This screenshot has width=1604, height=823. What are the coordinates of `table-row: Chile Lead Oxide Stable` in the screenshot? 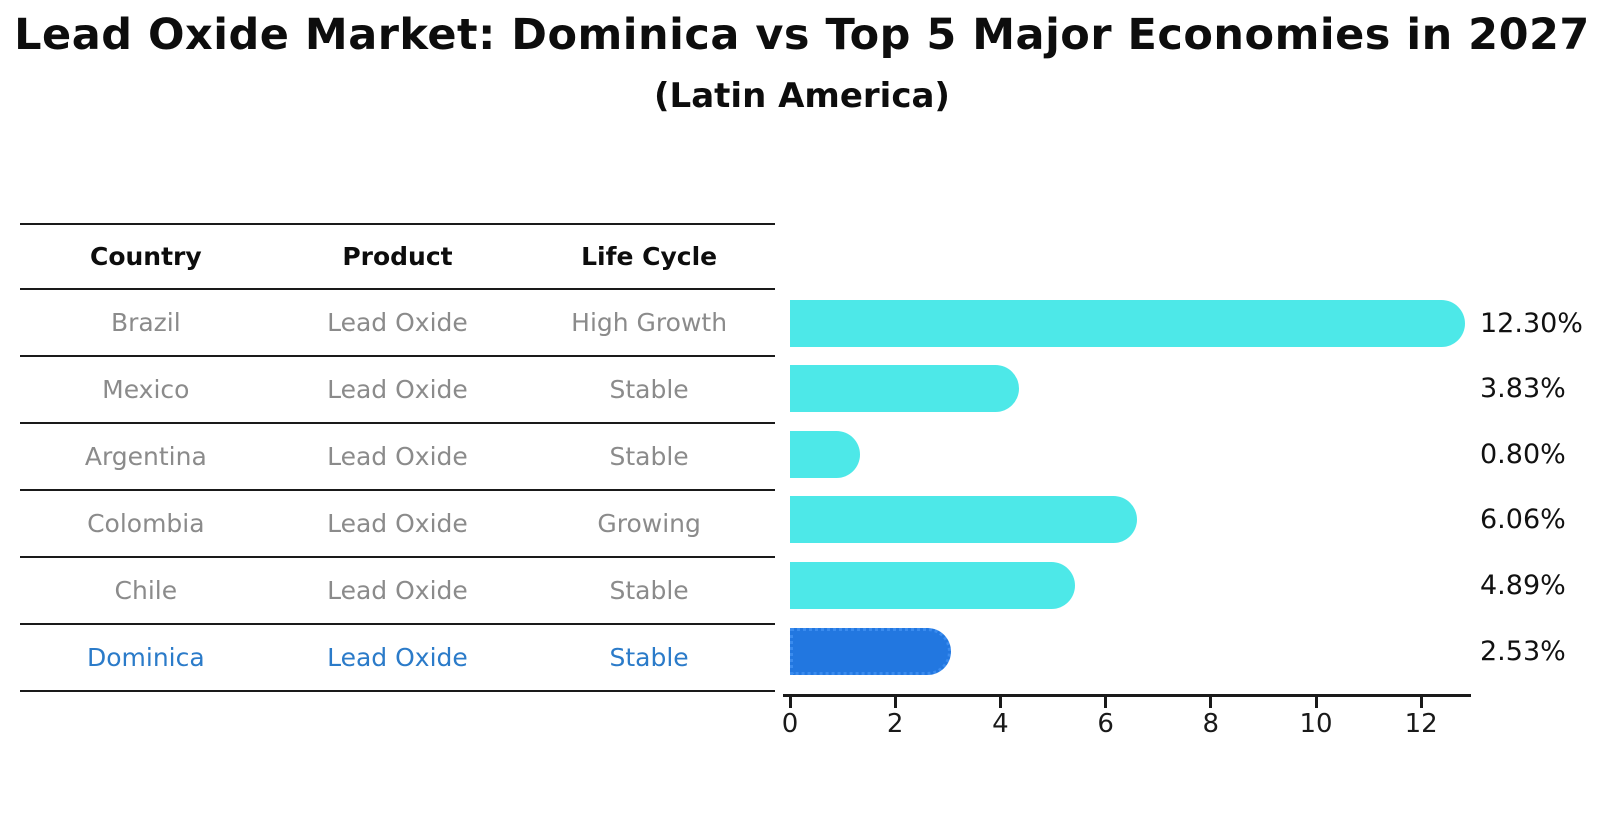 It's located at (397, 589).